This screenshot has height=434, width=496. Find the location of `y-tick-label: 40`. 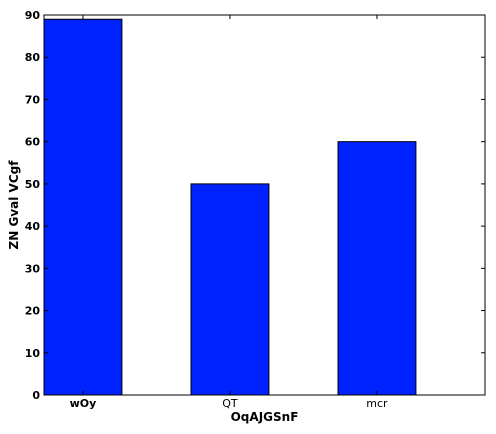

y-tick-label: 40 is located at coordinates (33, 226).